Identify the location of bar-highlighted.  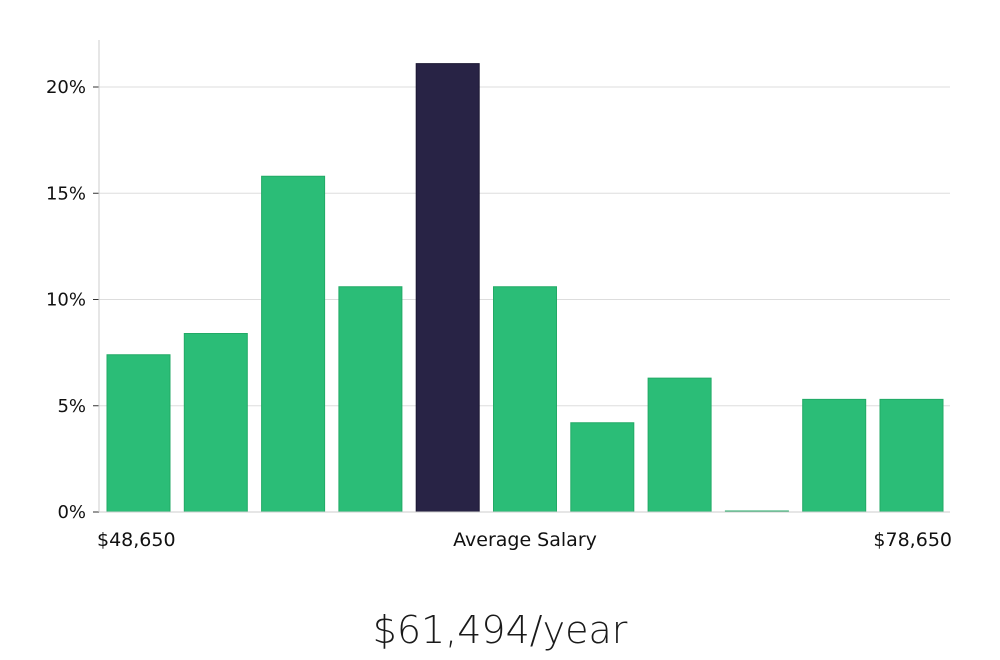
(447, 288).